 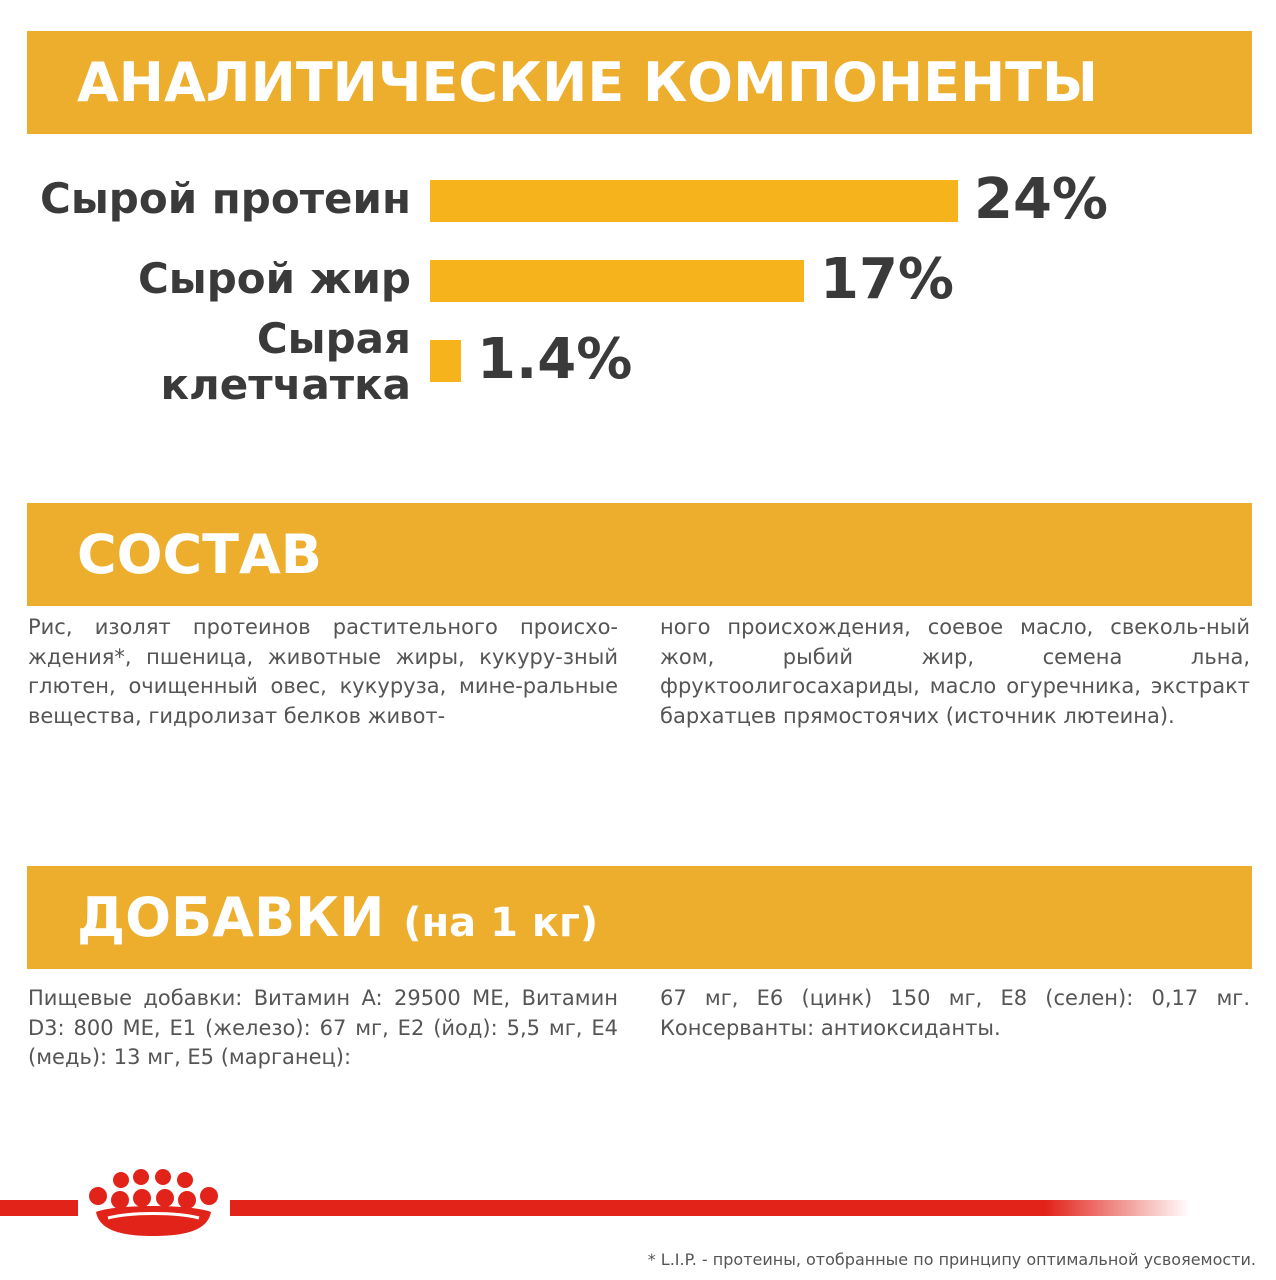 What do you see at coordinates (39, 1208) in the screenshot?
I see `footer-brand-line-left` at bounding box center [39, 1208].